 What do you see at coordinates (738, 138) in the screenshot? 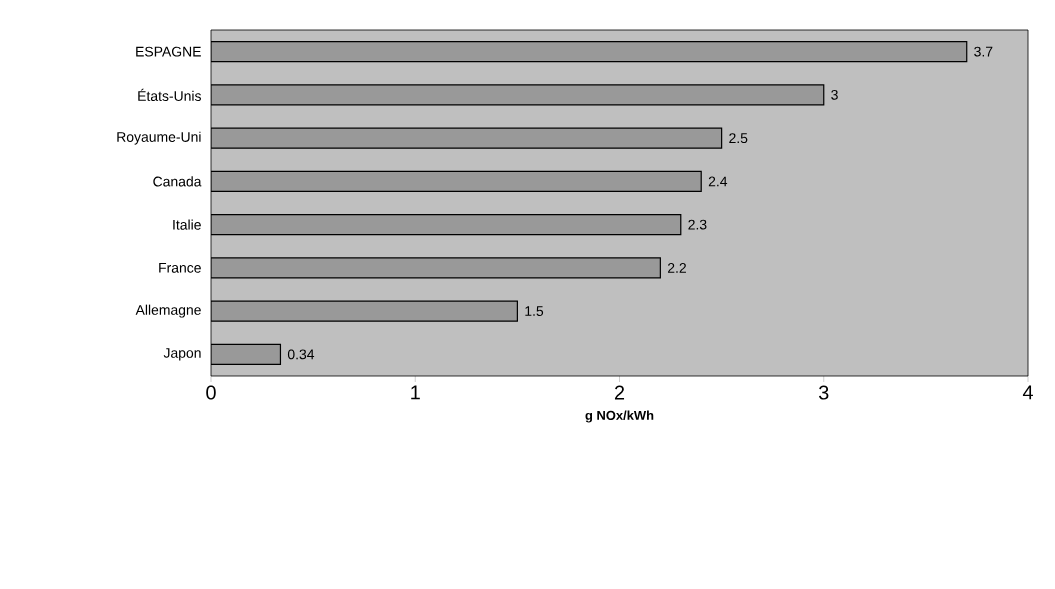
I see `data-label: 2.5` at bounding box center [738, 138].